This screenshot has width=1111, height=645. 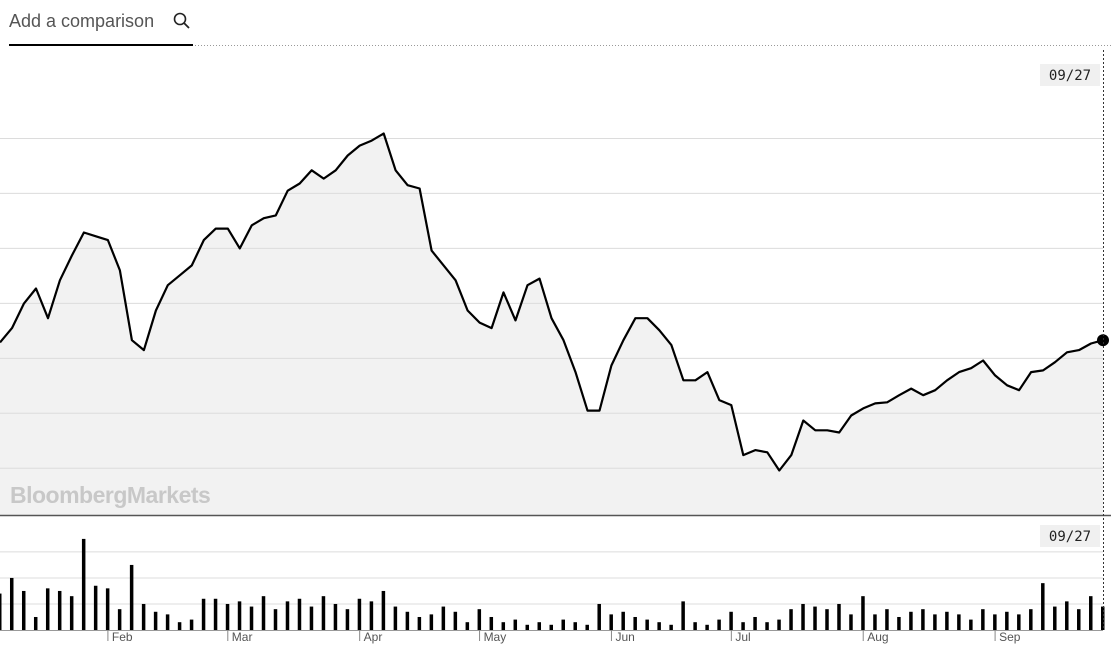 What do you see at coordinates (182, 21) in the screenshot?
I see `search-icon` at bounding box center [182, 21].